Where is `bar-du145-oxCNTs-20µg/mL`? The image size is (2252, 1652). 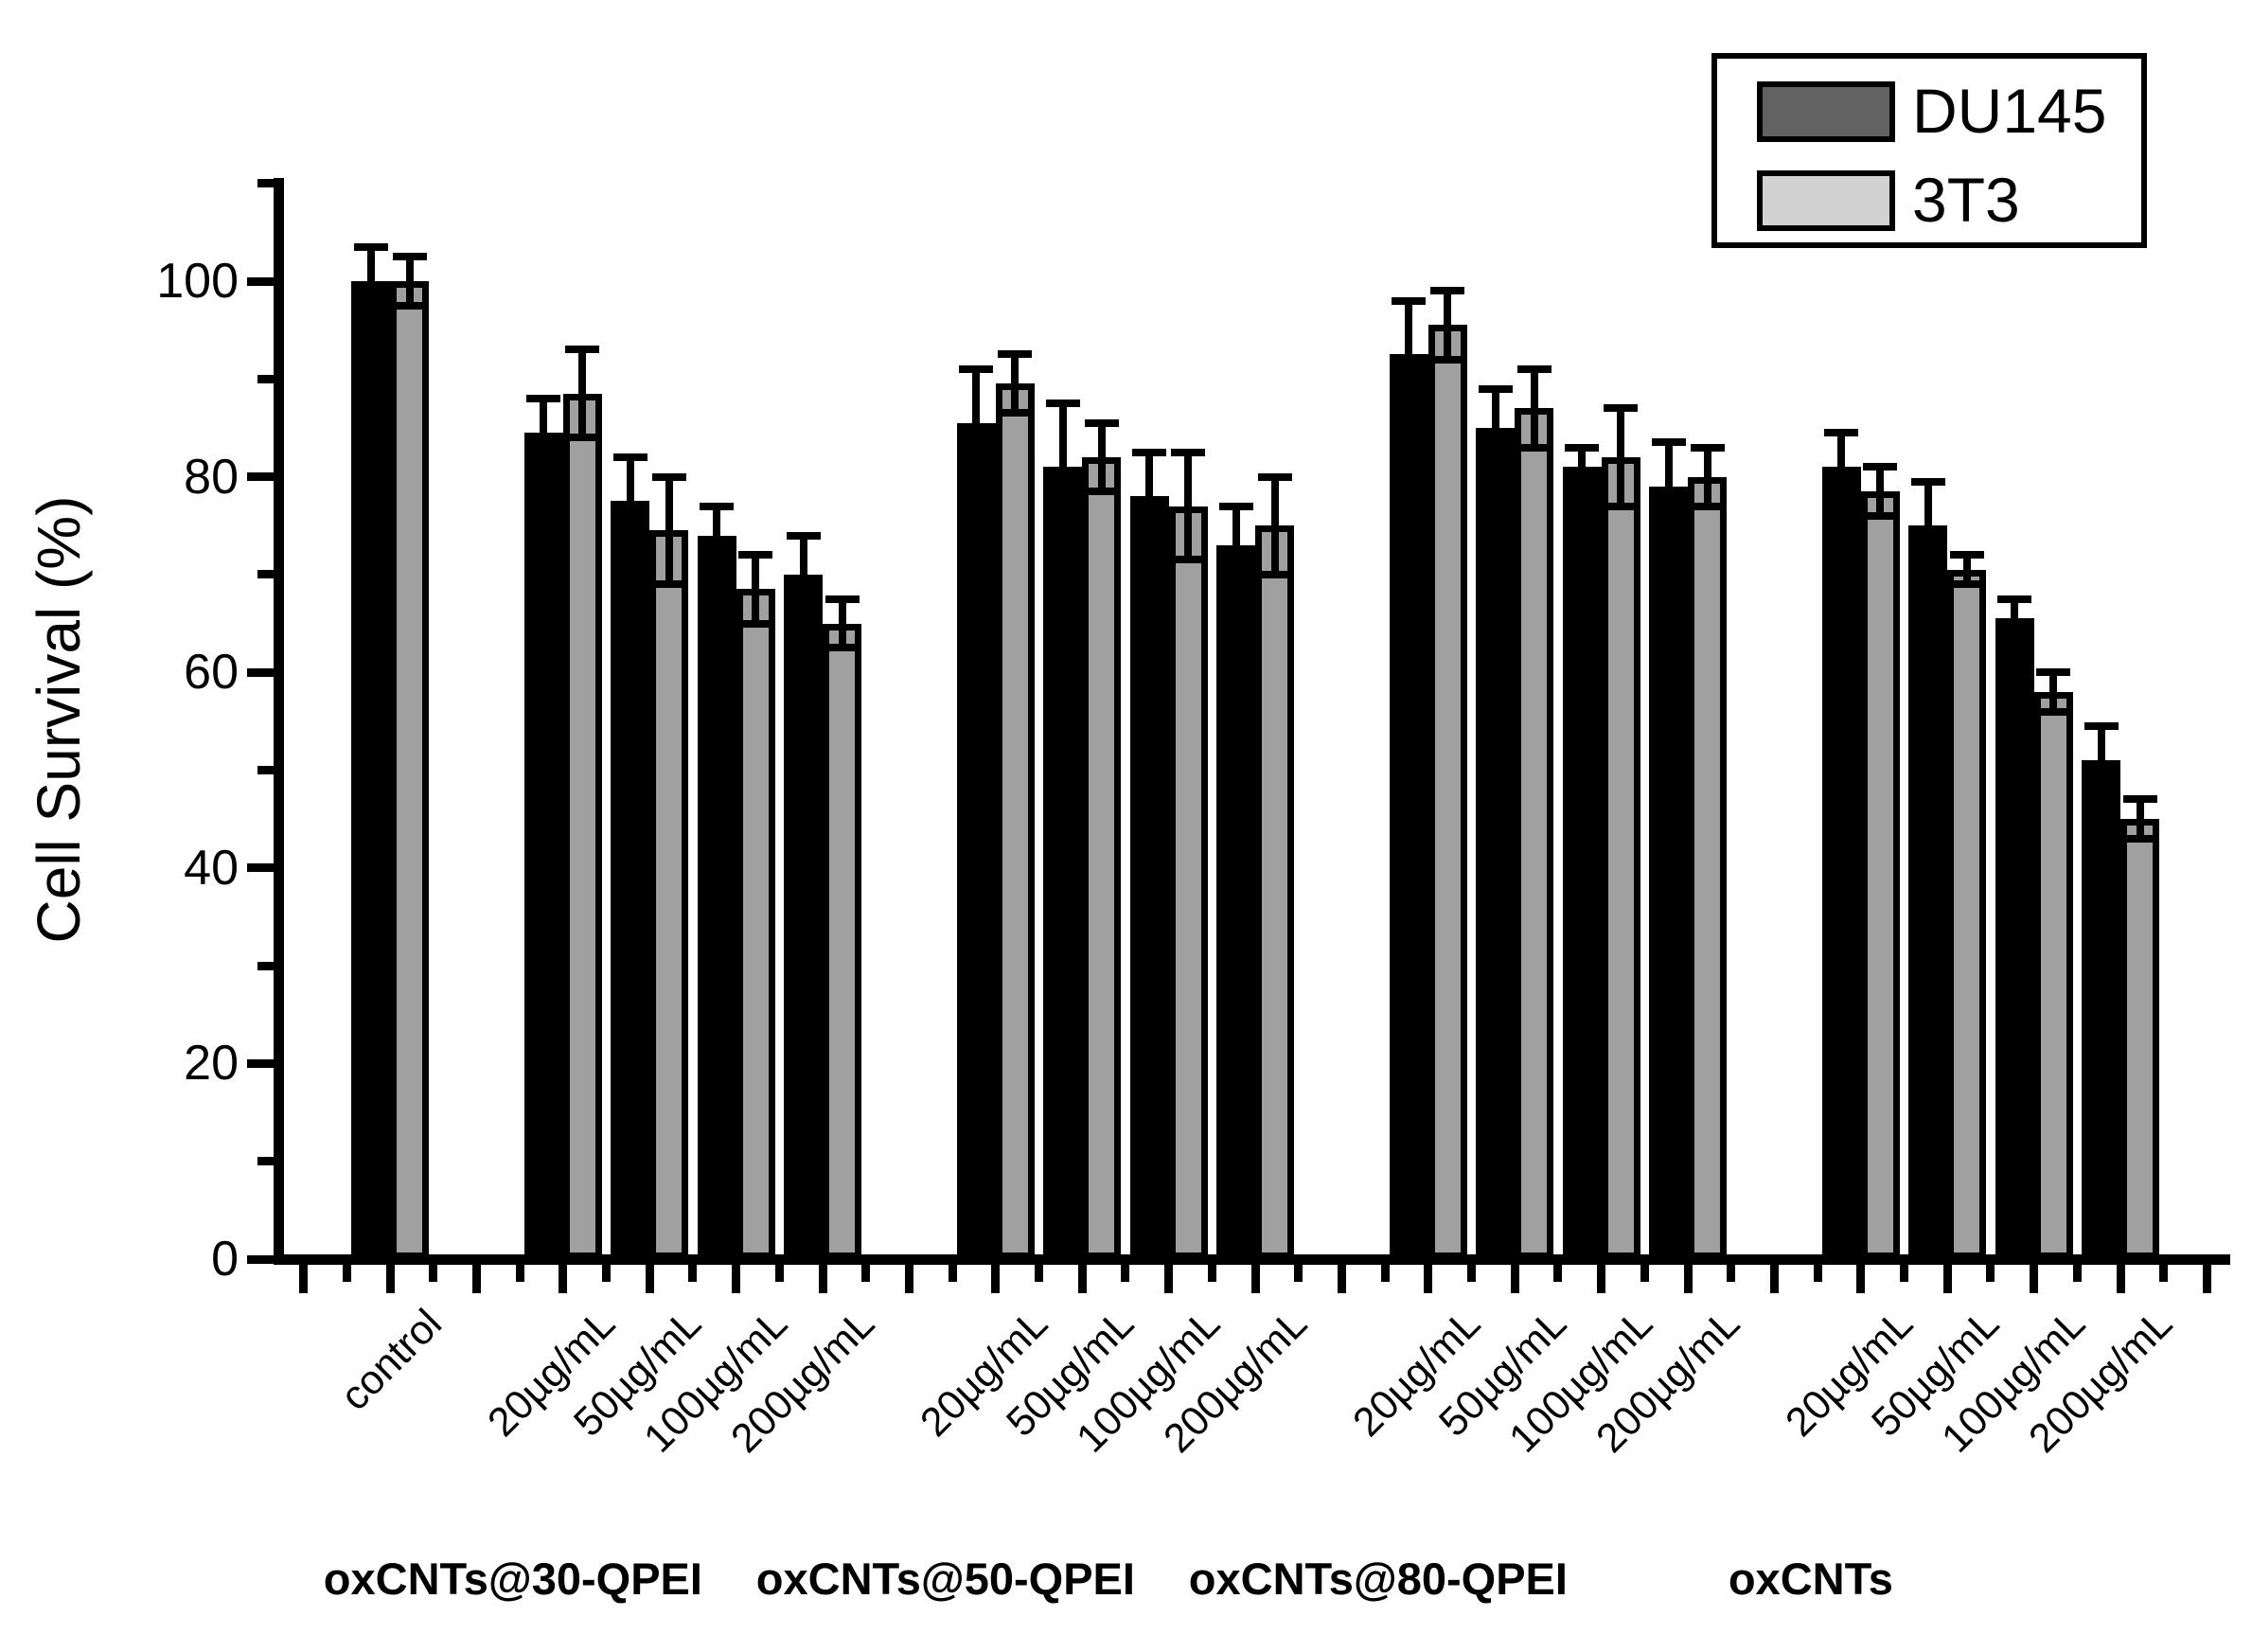 bar-du145-oxCNTs-20µg/mL is located at coordinates (1841, 863).